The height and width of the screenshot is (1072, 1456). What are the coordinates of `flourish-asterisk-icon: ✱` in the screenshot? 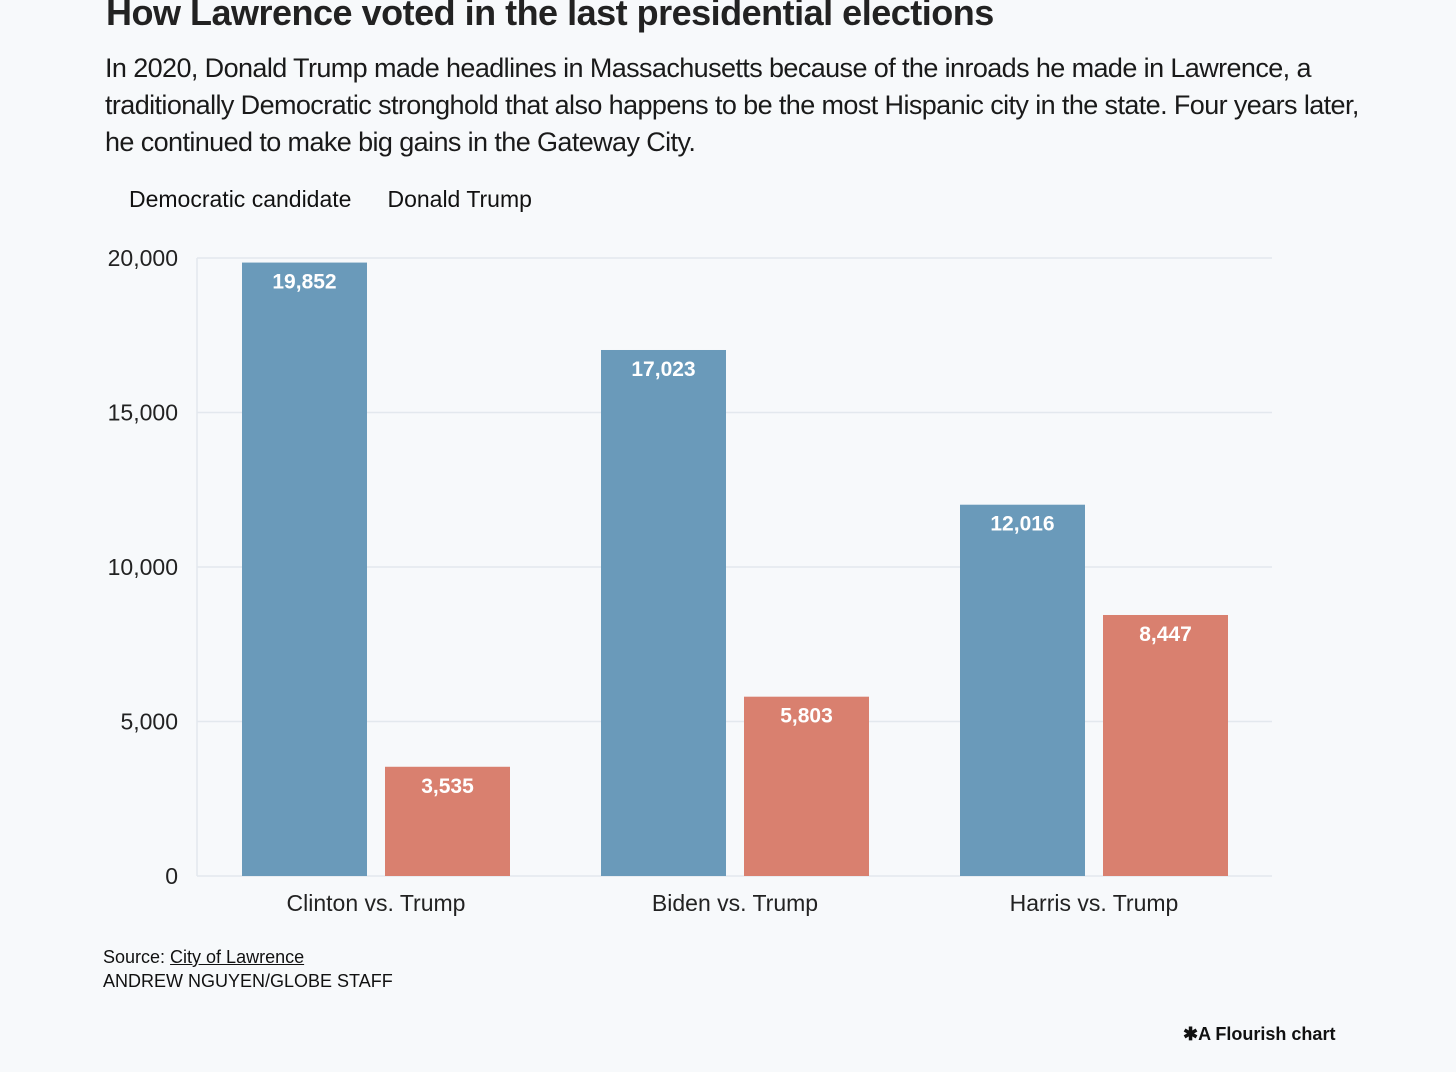 It's located at (1191, 1034).